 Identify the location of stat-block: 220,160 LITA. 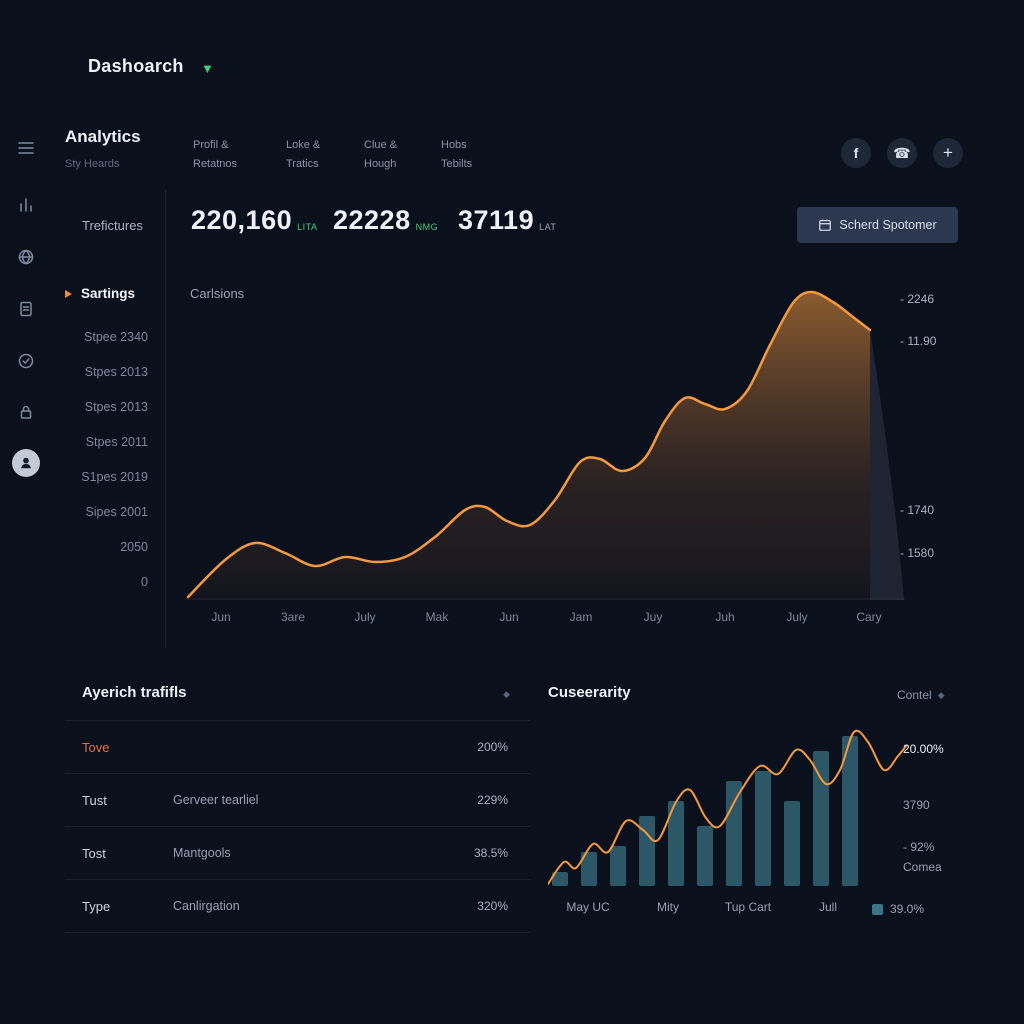
(254, 220).